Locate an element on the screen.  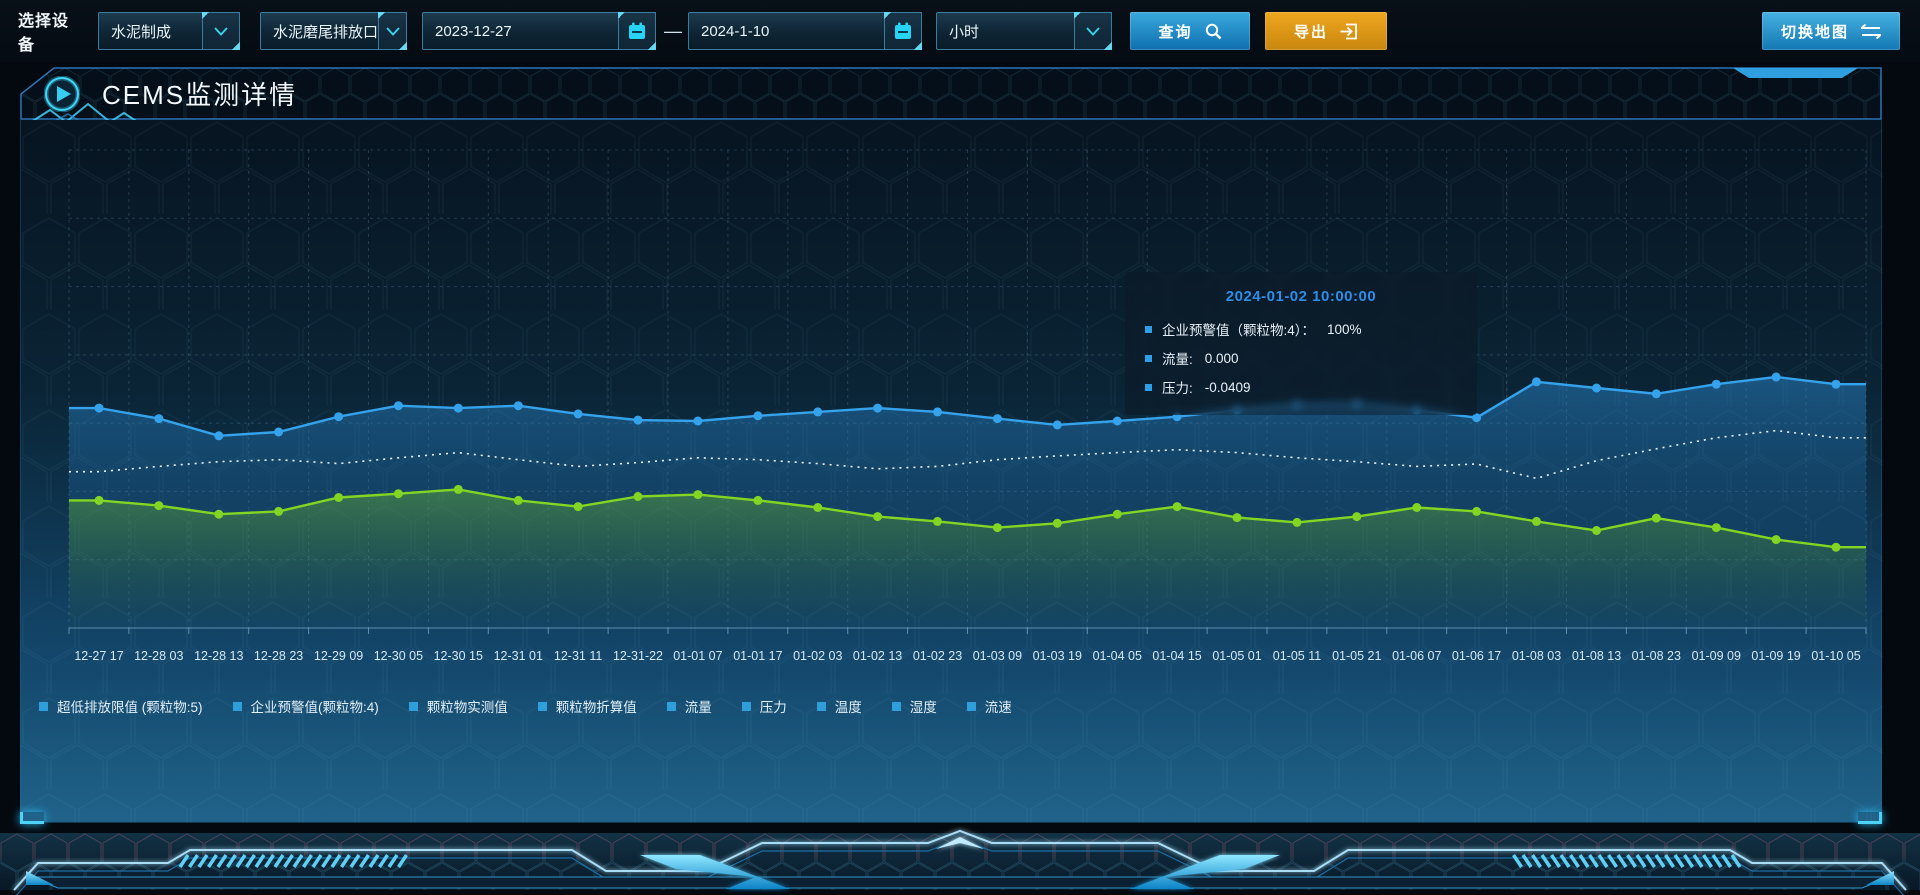
legend-item-7: 湿度 is located at coordinates (914, 706).